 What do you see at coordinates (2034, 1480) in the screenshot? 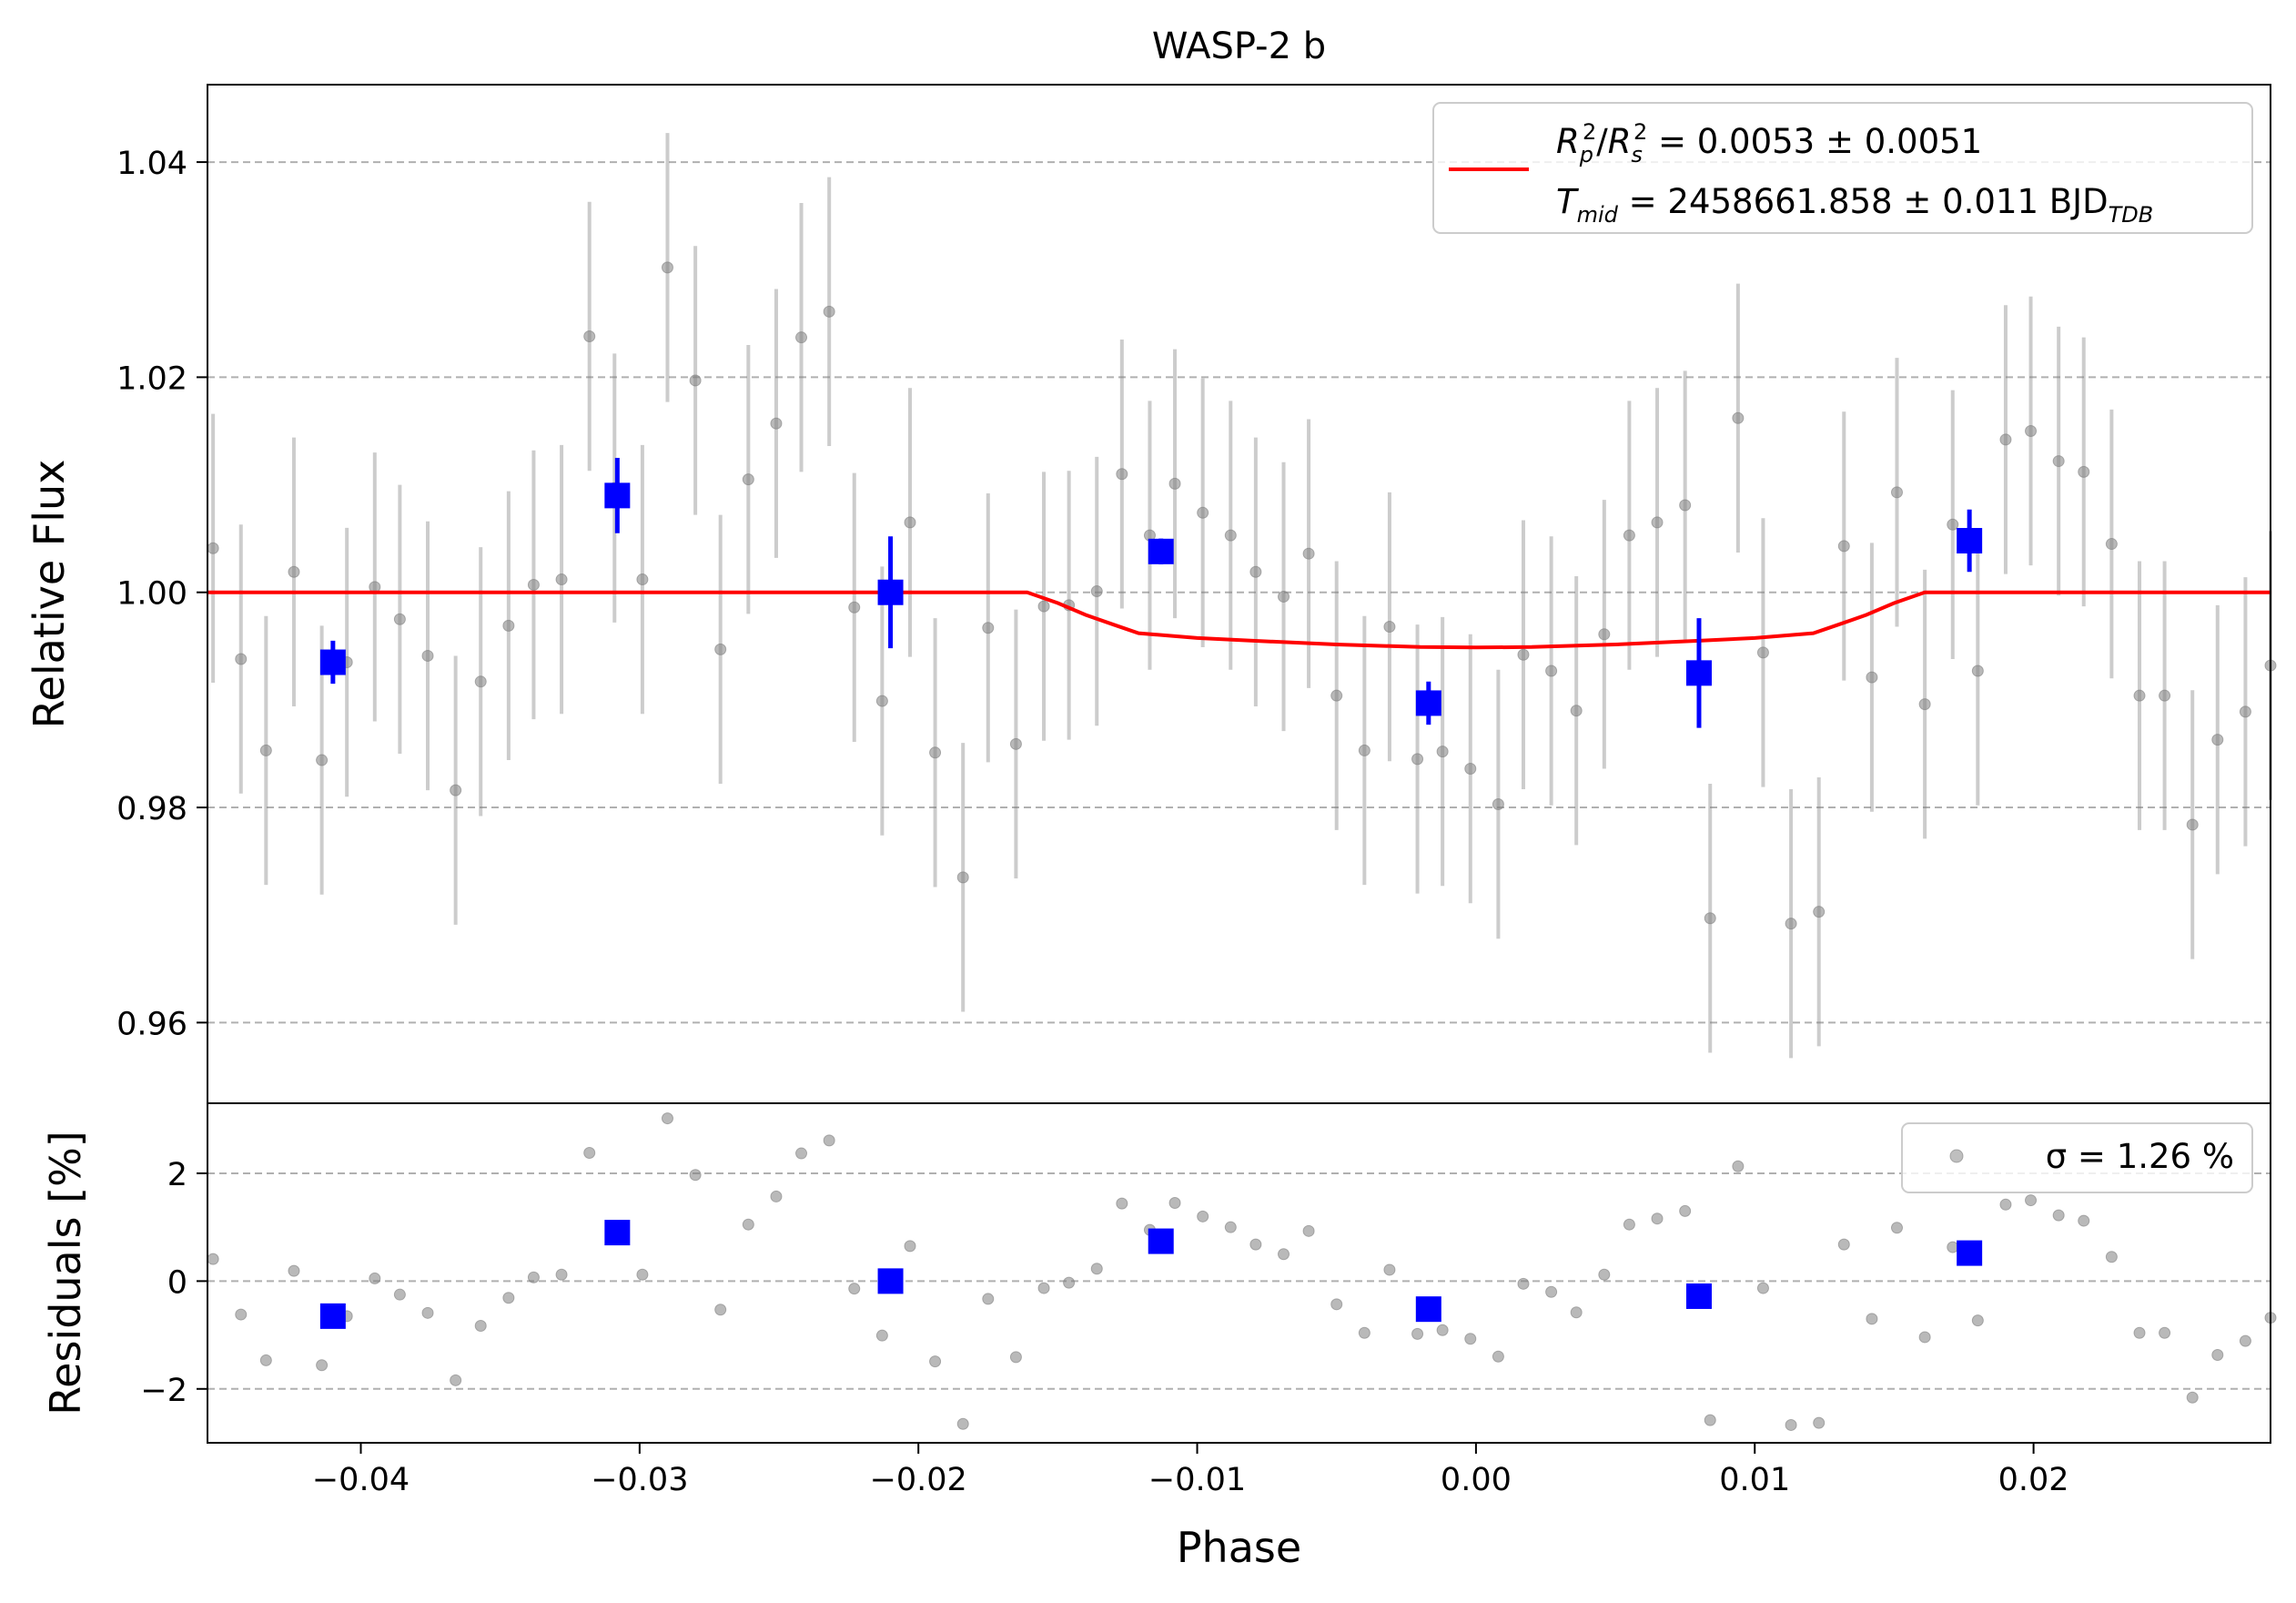
I see `phase-x-tick-label: 0.02` at bounding box center [2034, 1480].